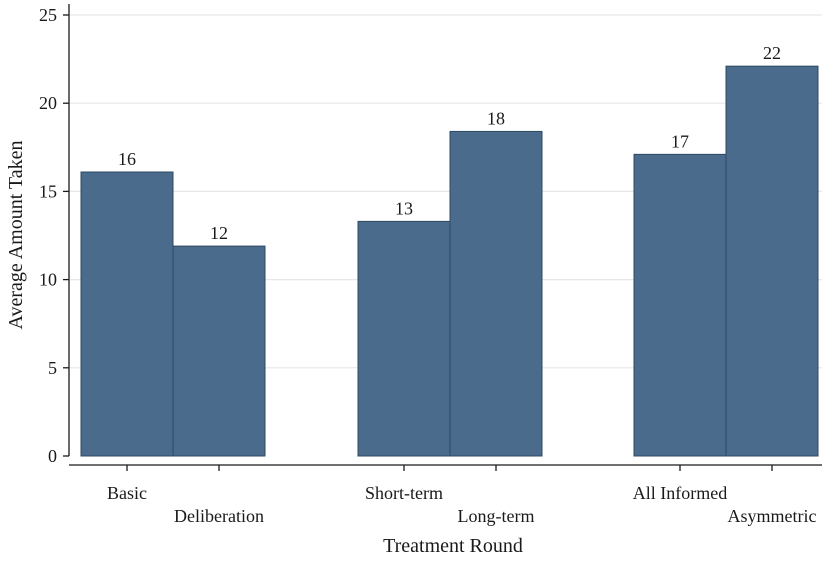 This screenshot has height=561, width=836. Describe the element at coordinates (680, 493) in the screenshot. I see `x-tick-label: All Informed` at that location.